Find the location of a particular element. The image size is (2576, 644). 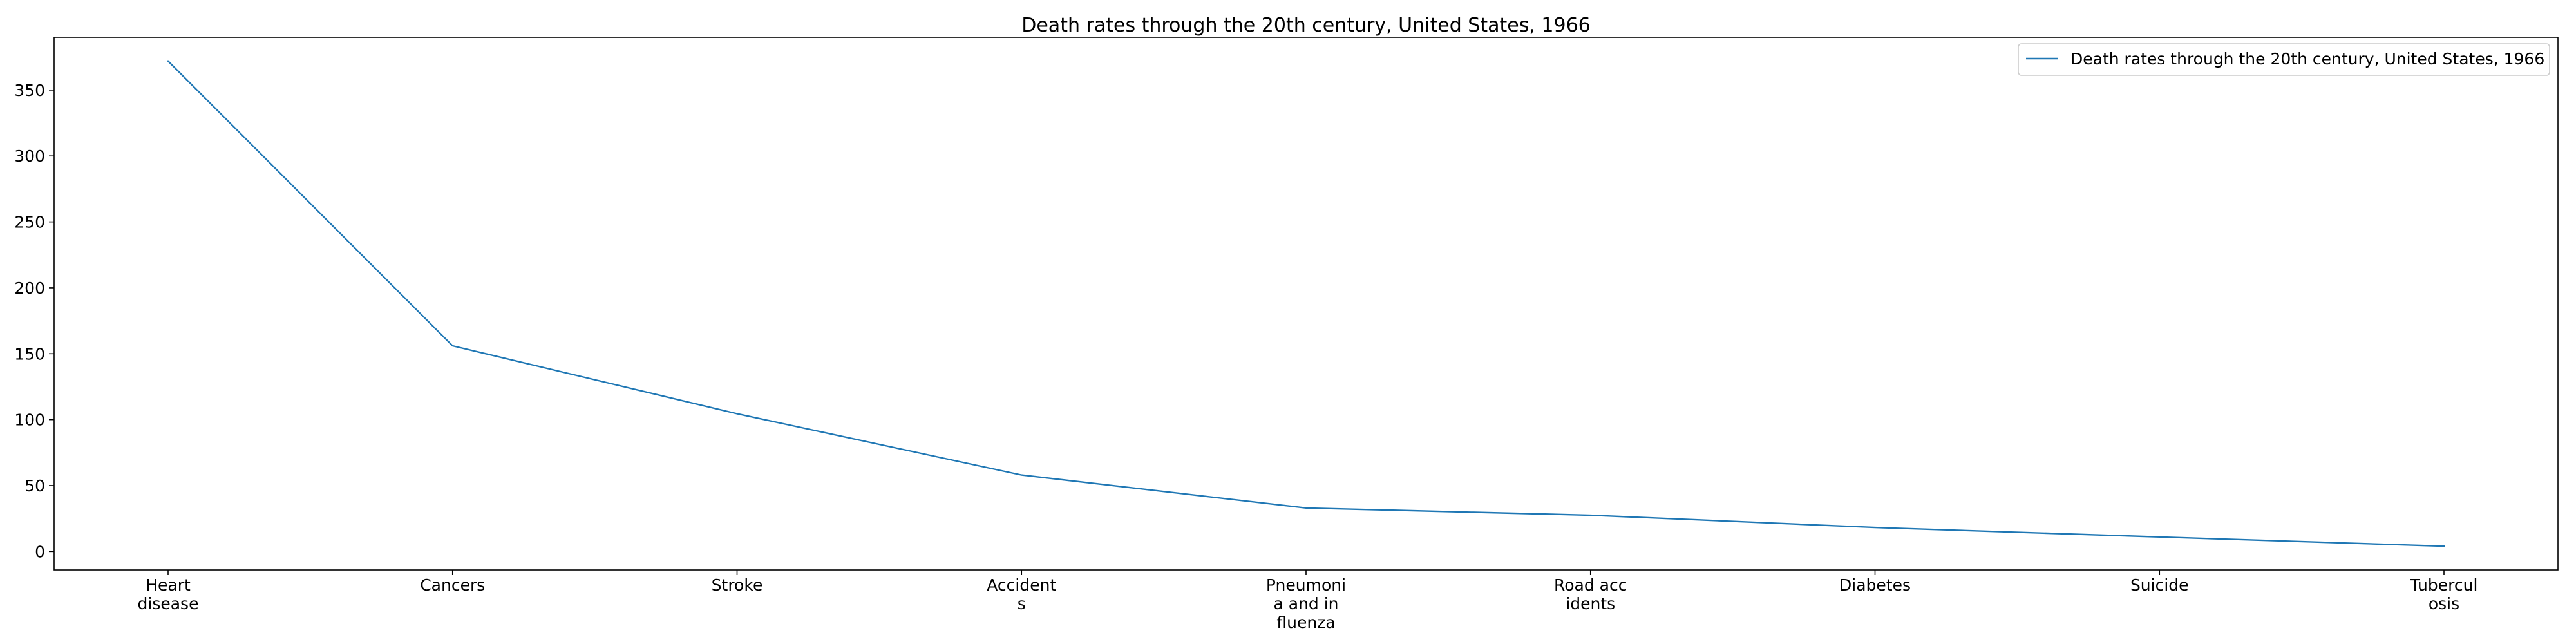

x-tick-label-line: Diabetes is located at coordinates (1875, 585).